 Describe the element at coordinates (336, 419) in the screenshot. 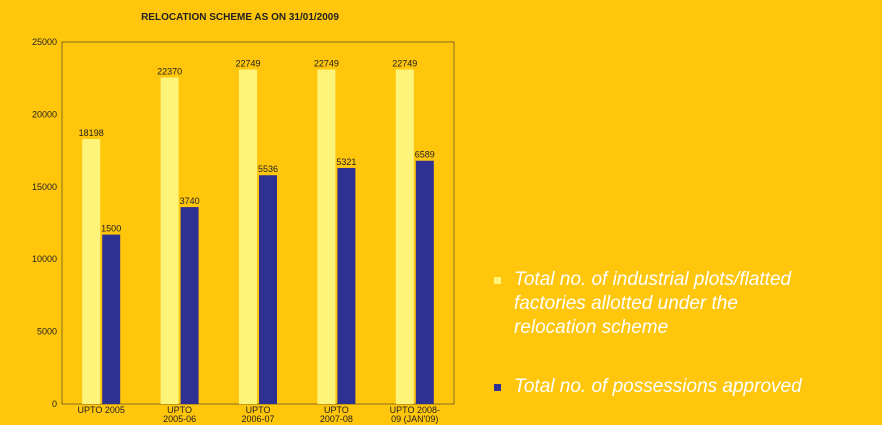

I see `x-tick-label: 2007-08` at that location.